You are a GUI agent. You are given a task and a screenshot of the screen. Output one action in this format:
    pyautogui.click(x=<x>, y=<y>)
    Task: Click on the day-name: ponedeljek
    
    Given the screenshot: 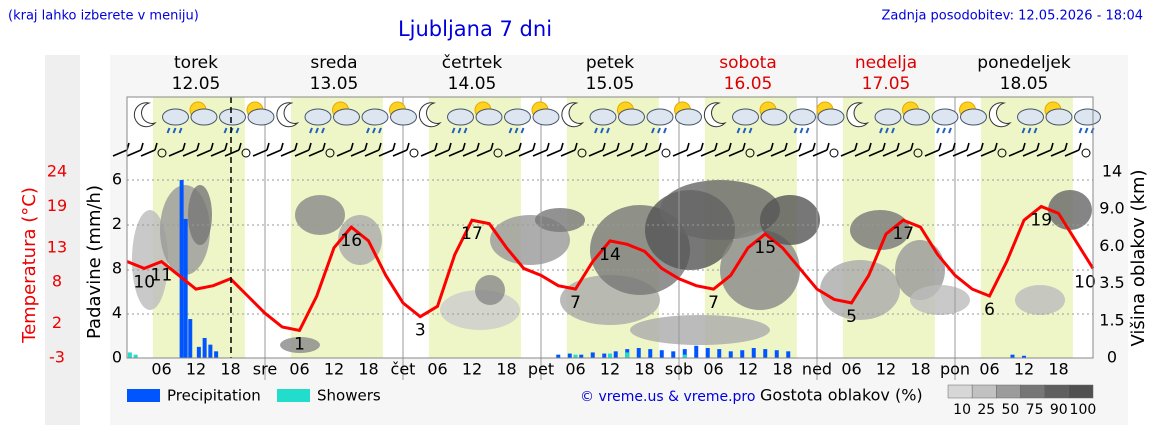 What is the action you would take?
    pyautogui.click(x=1024, y=63)
    